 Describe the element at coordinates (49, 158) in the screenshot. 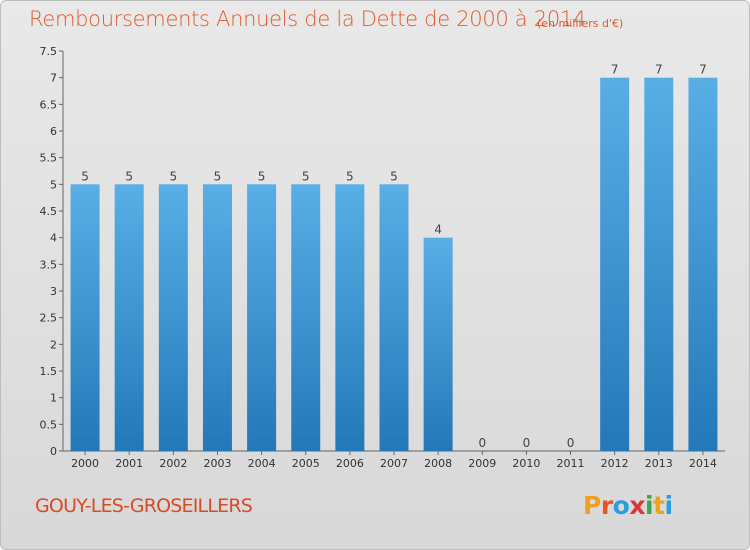

I see `y-tick-label: 5.5` at that location.